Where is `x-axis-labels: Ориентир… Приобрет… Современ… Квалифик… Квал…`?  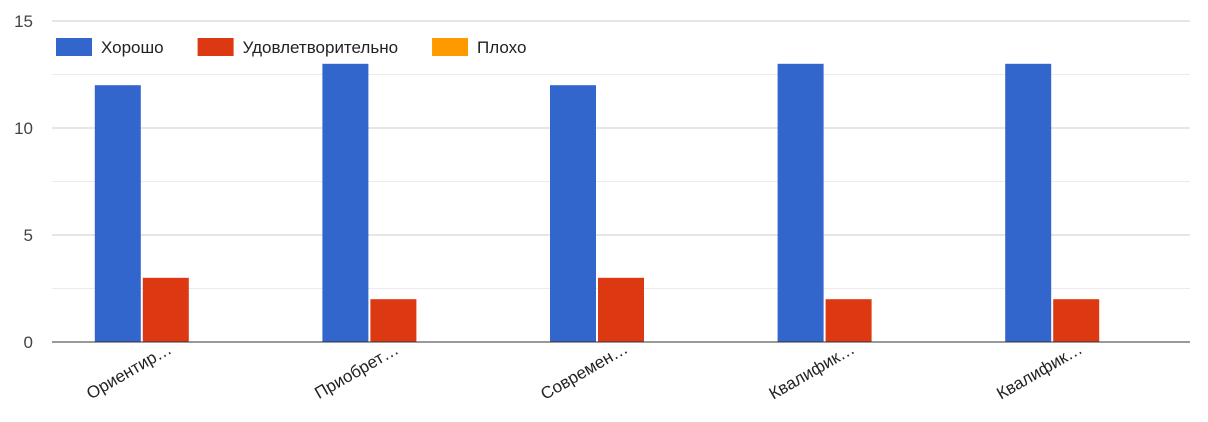
x-axis-labels: Ориентир… Приобрет… Современ… Квалифик… Квал… is located at coordinates (584, 371).